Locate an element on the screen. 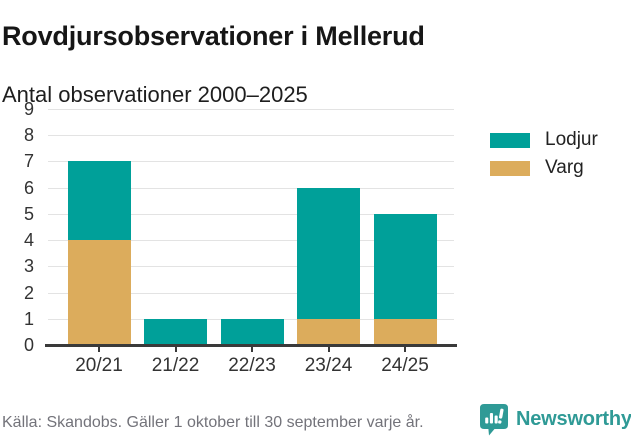 The width and height of the screenshot is (631, 439). y-tick-label: 3 is located at coordinates (28, 266).